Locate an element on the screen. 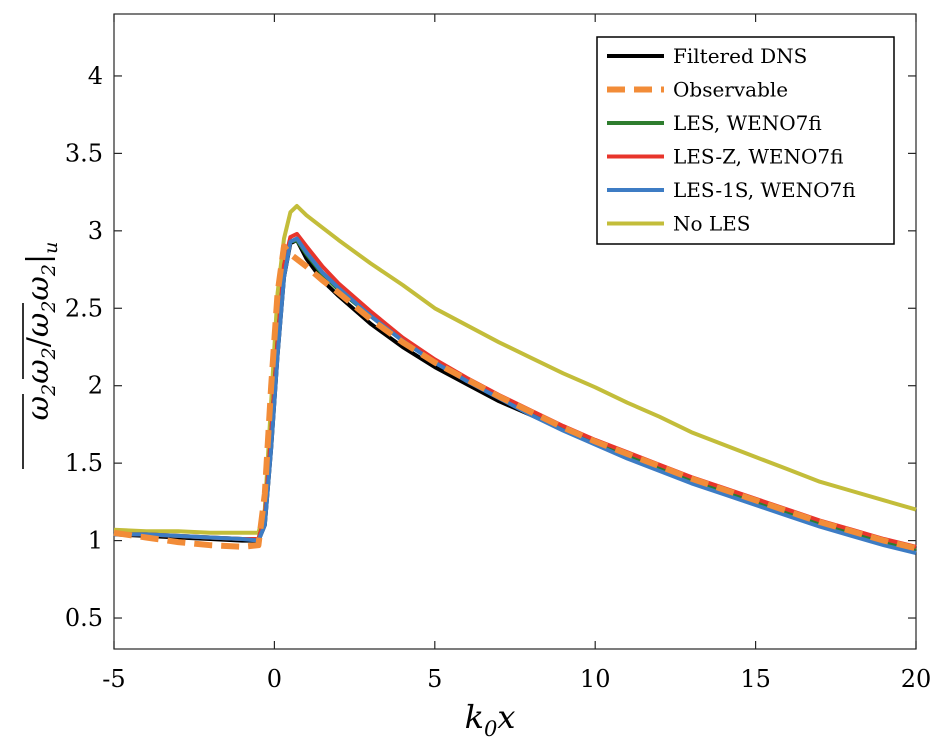 This screenshot has height=740, width=944. legend-box is located at coordinates (745, 140).